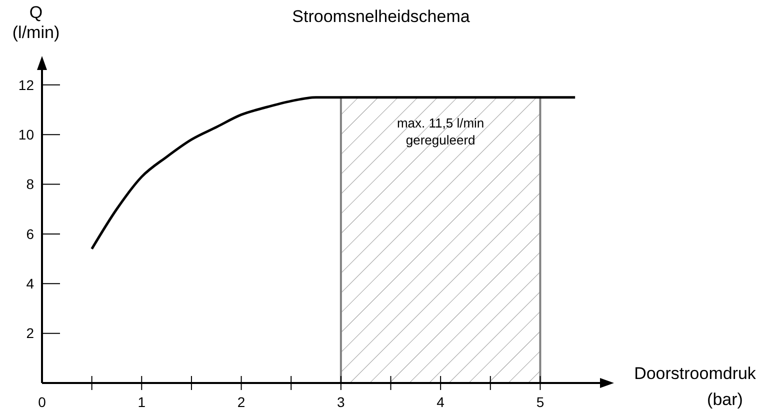 The width and height of the screenshot is (775, 419). I want to click on chart-title: Stroomsnelheidschema, so click(381, 16).